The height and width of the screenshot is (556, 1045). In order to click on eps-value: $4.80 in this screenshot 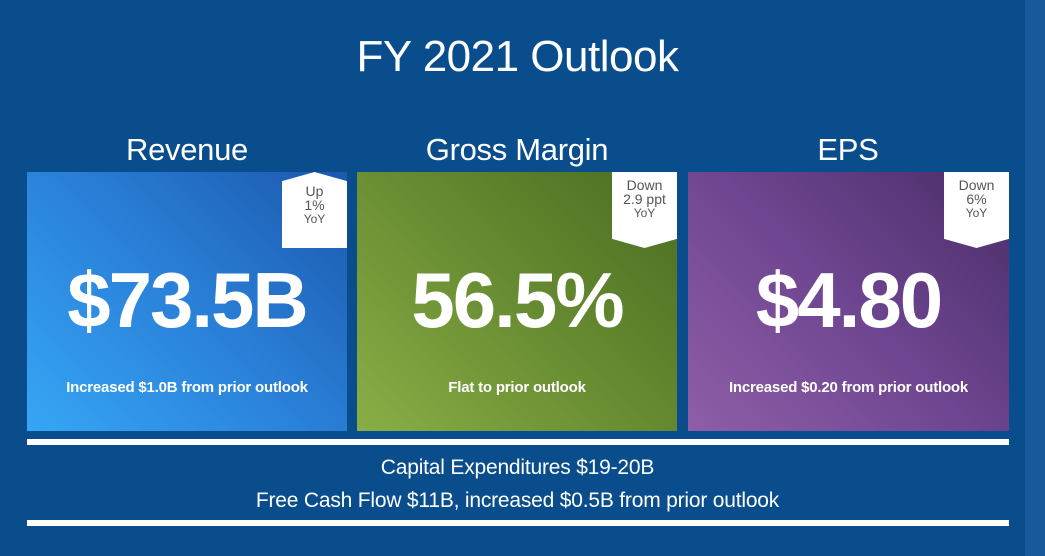, I will do `click(849, 300)`.